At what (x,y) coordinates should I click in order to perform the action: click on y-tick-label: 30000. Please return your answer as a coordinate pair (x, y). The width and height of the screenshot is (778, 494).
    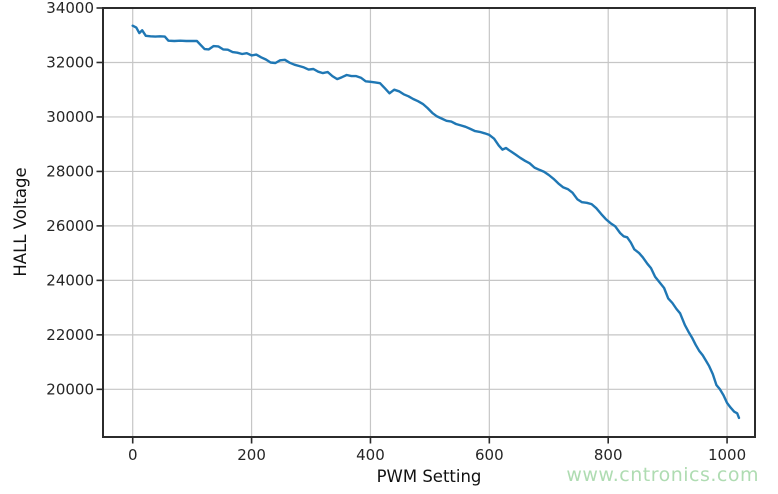
    Looking at the image, I should click on (70, 117).